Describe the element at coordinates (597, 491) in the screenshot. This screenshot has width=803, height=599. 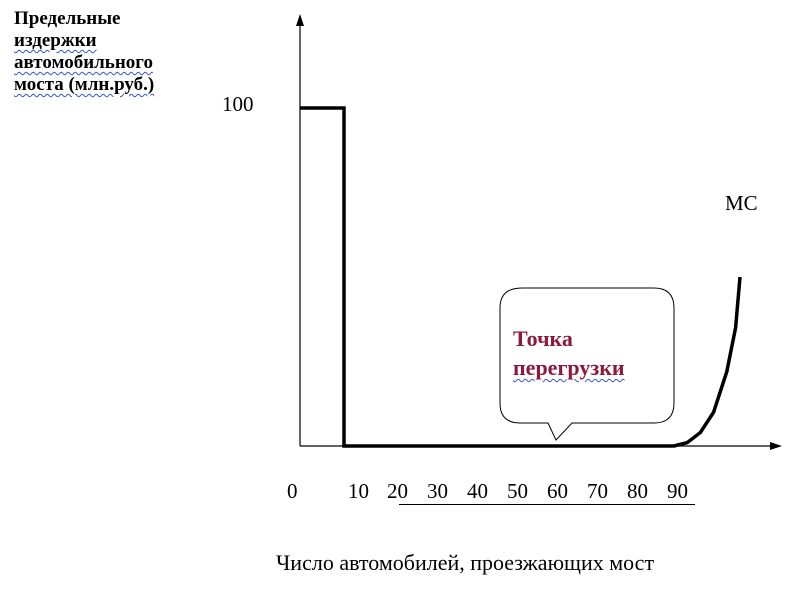
I see `x-tick-label-70: 70` at that location.